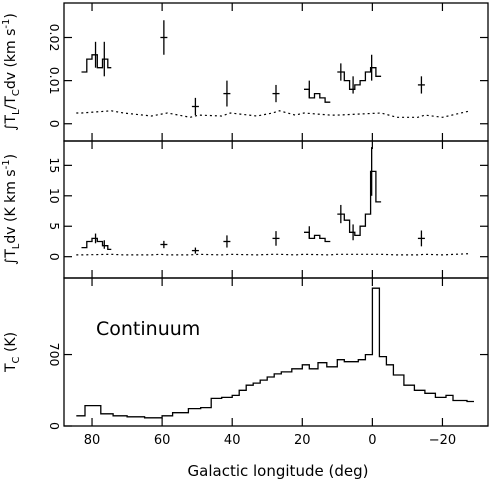 The height and width of the screenshot is (485, 494). Describe the element at coordinates (148, 329) in the screenshot. I see `continuum-annotation: Continuum` at that location.